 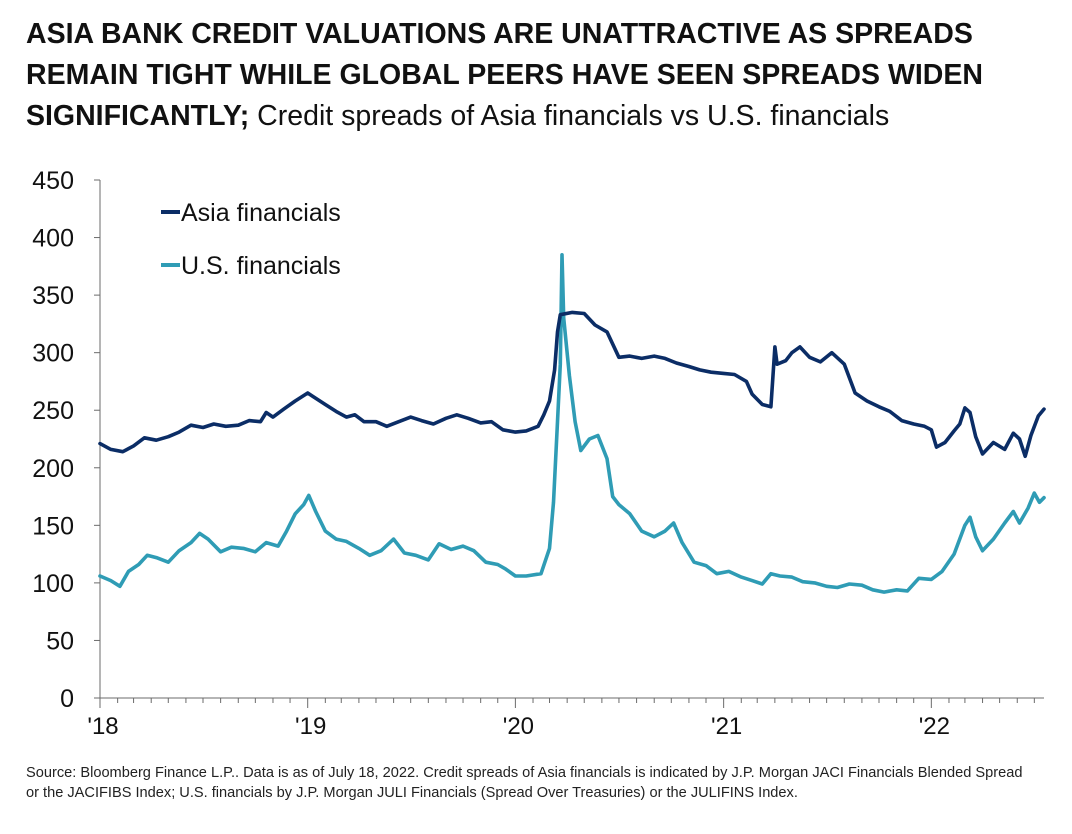 I want to click on y-tick-label: 300, so click(x=53, y=354).